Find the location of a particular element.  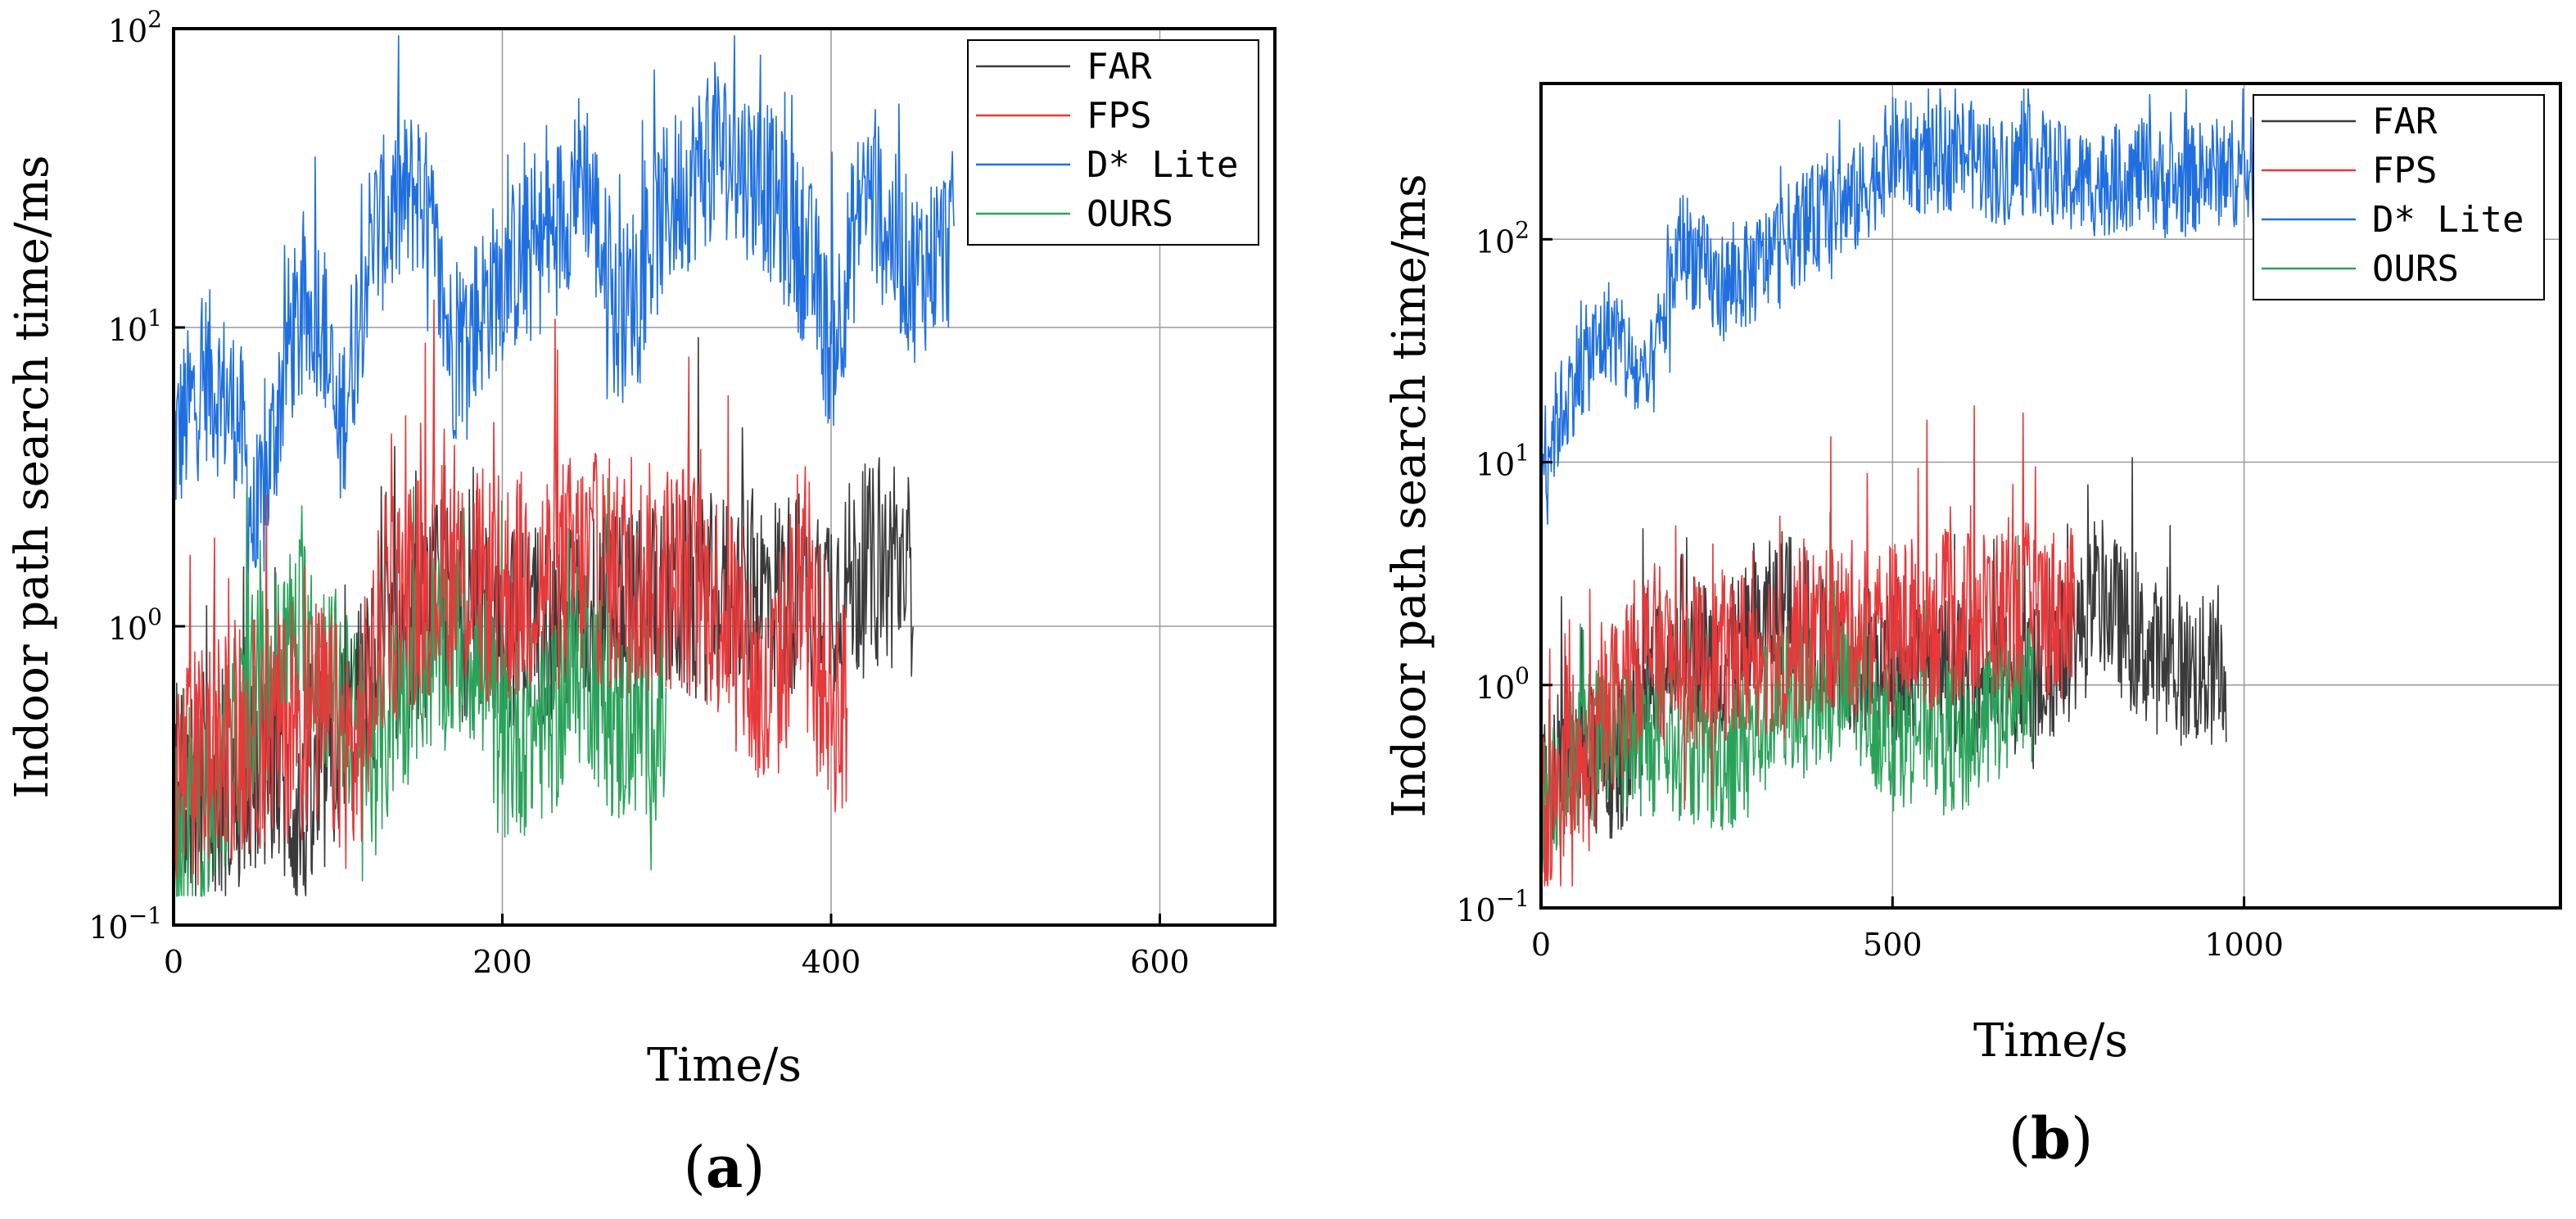

panel-label: (a) is located at coordinates (725, 1167).